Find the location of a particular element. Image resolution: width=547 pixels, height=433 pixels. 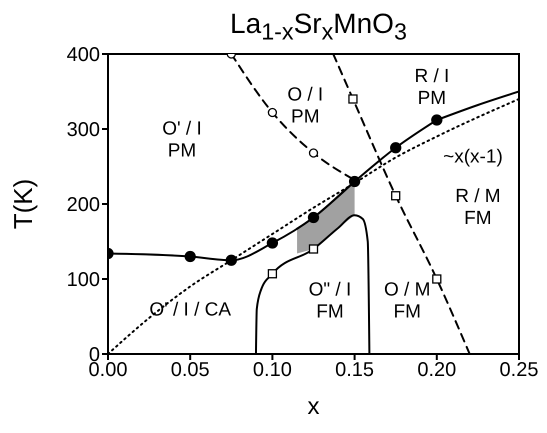

chart-title: La$_{1-x}$Sr$_{x}$MnO$_{3}$ is located at coordinates (318, 26).